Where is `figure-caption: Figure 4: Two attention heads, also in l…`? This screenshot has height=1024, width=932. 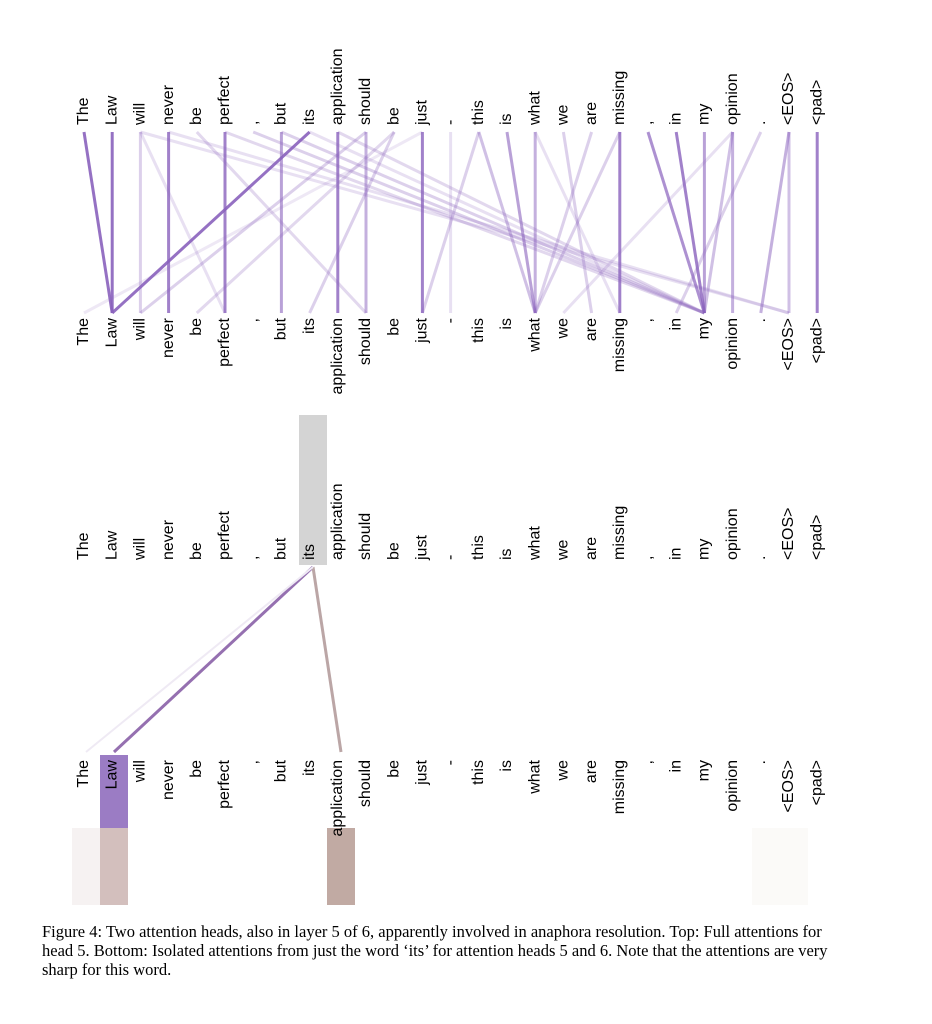 figure-caption: Figure 4: Two attention heads, also in l… is located at coordinates (435, 950).